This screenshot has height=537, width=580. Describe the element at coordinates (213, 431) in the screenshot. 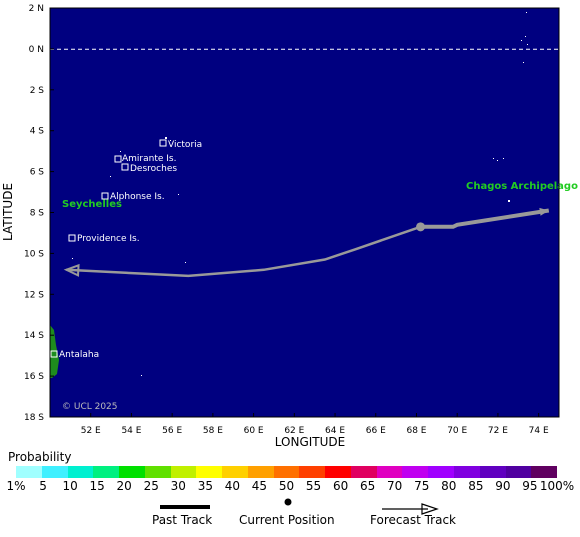

I see `lon-tick-label: 58 E` at that location.